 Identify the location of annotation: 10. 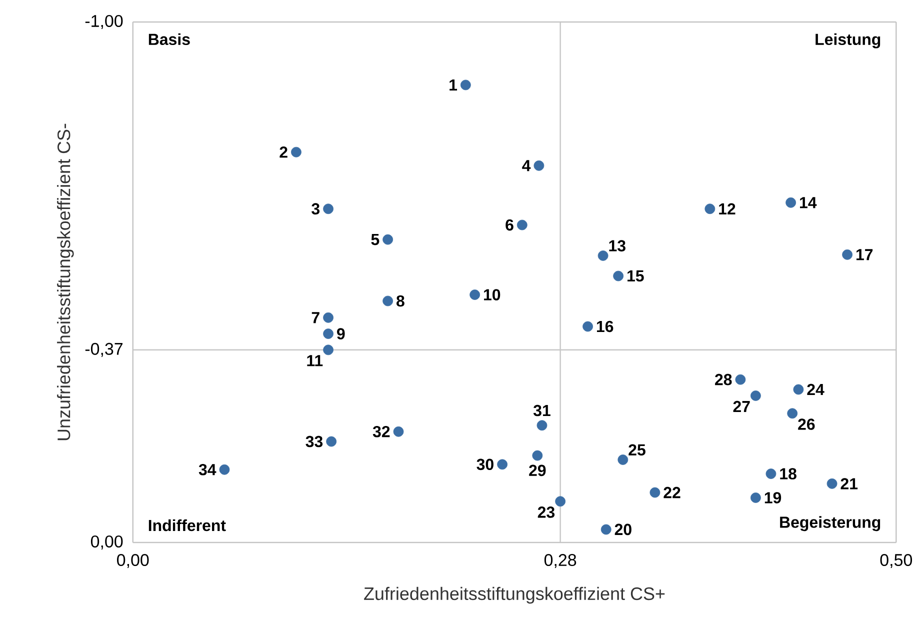
(492, 294).